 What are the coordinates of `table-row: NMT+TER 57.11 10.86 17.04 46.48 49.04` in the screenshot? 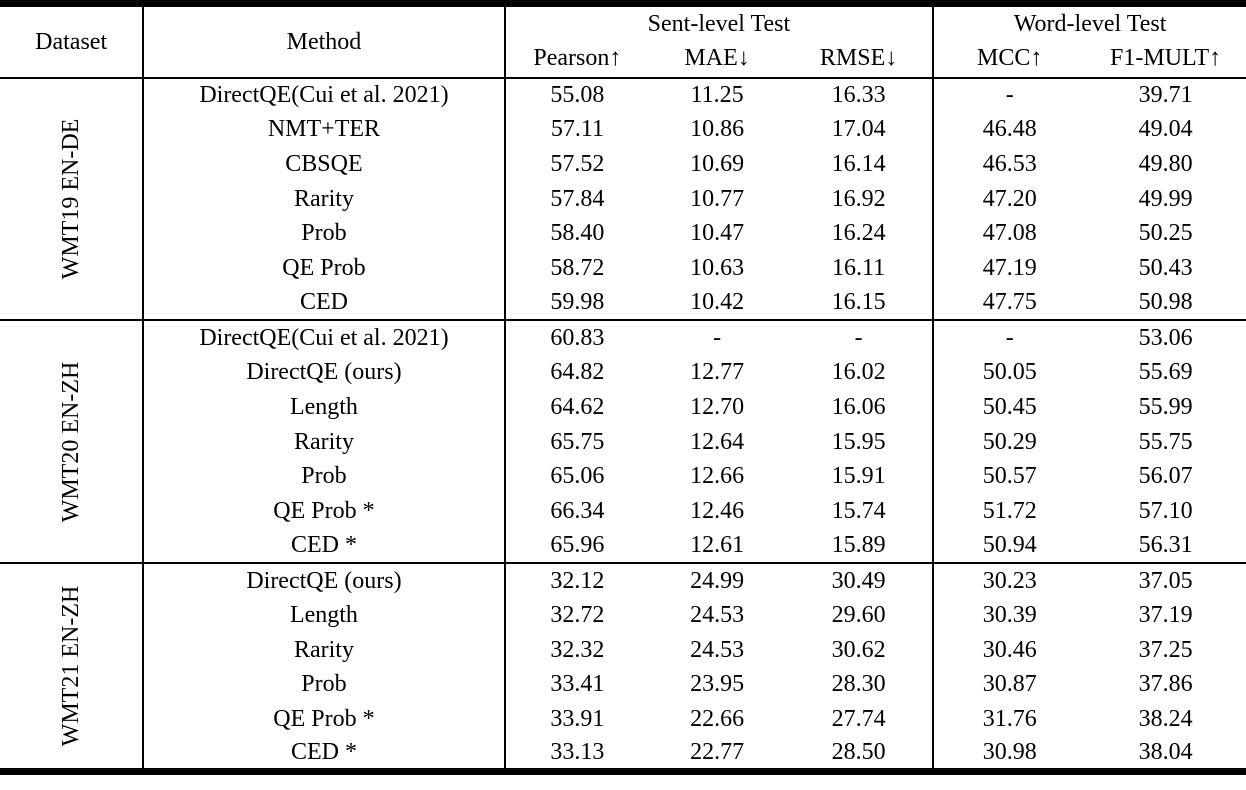 It's located at (623, 129).